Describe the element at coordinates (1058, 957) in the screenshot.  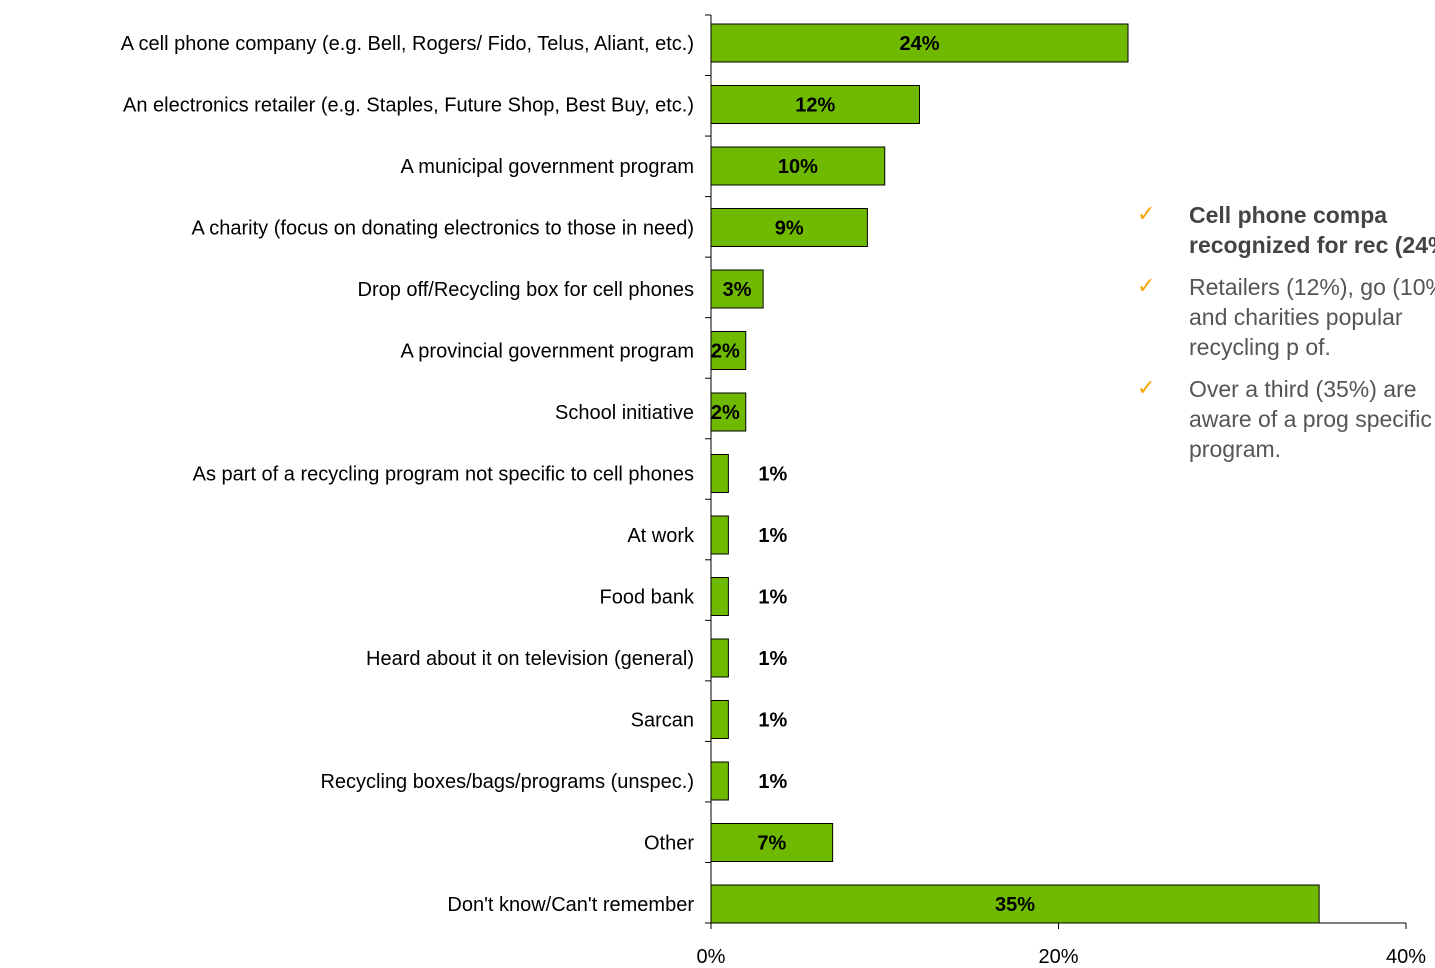
I see `x-tick-label: 20%` at that location.